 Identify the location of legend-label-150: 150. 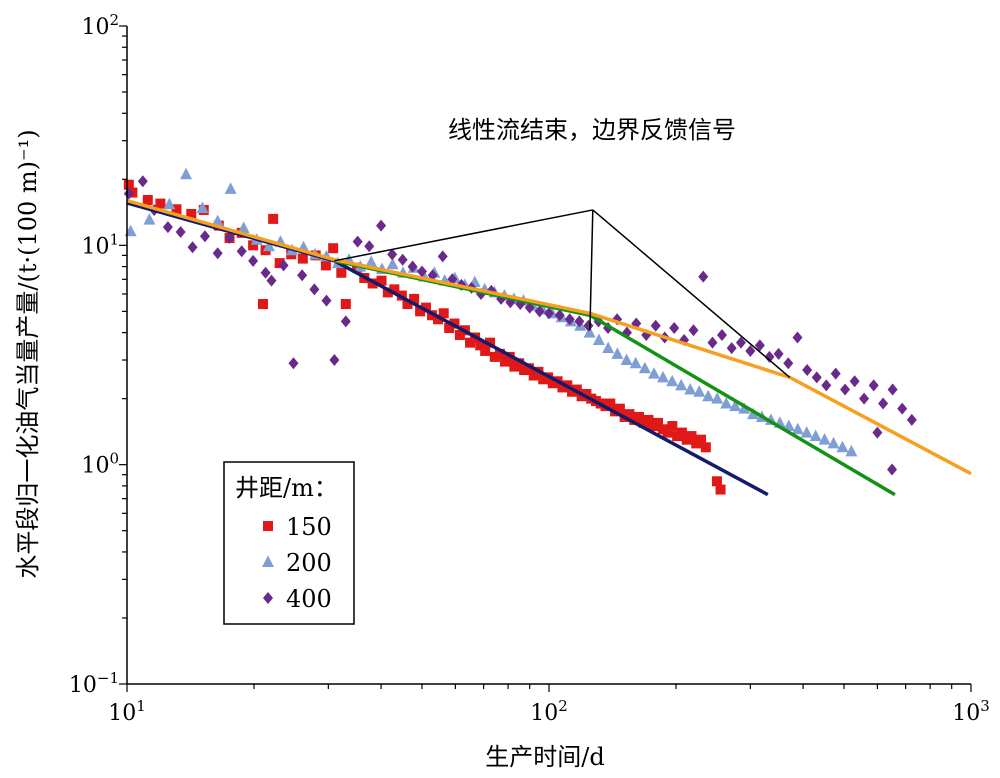
(309, 527).